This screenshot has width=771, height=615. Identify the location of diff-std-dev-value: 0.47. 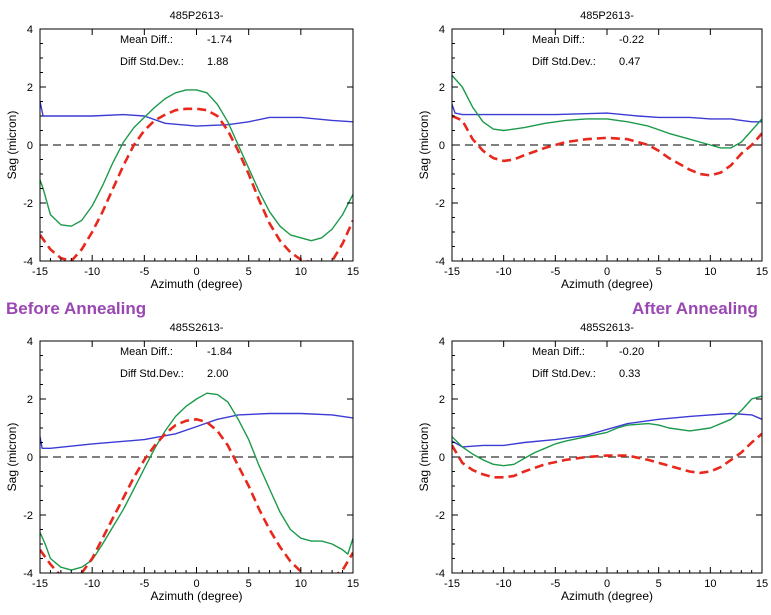
(629, 62).